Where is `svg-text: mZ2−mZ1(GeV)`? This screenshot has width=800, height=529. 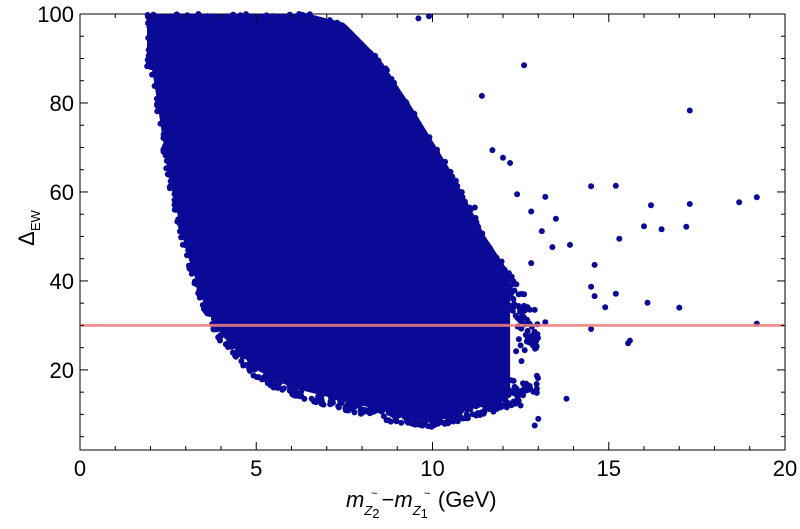
svg-text: mZ2−mZ1(GeV) is located at coordinates (421, 504).